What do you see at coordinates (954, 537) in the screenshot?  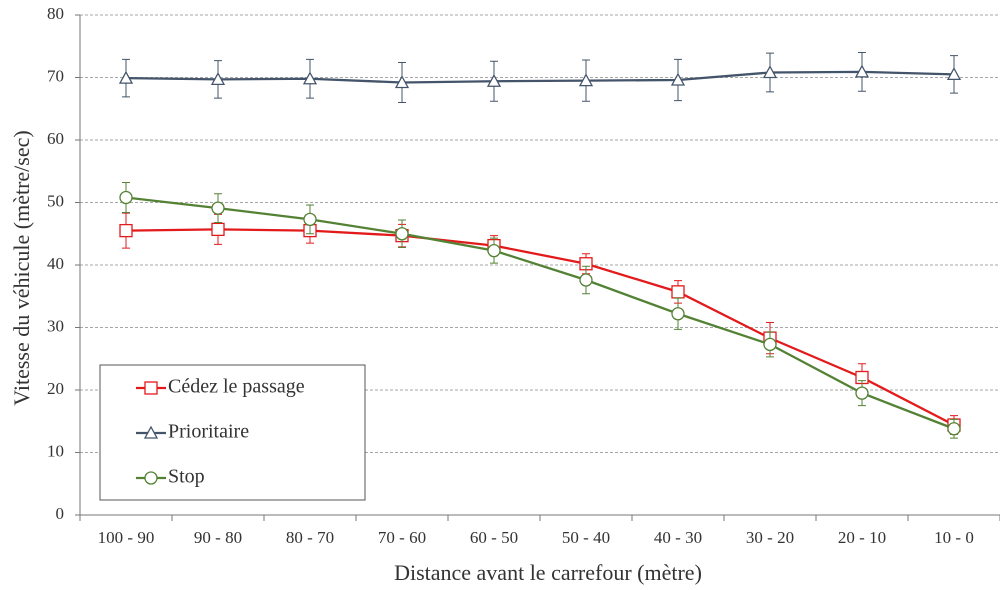 I see `x-tick-label: 10 - 0` at bounding box center [954, 537].